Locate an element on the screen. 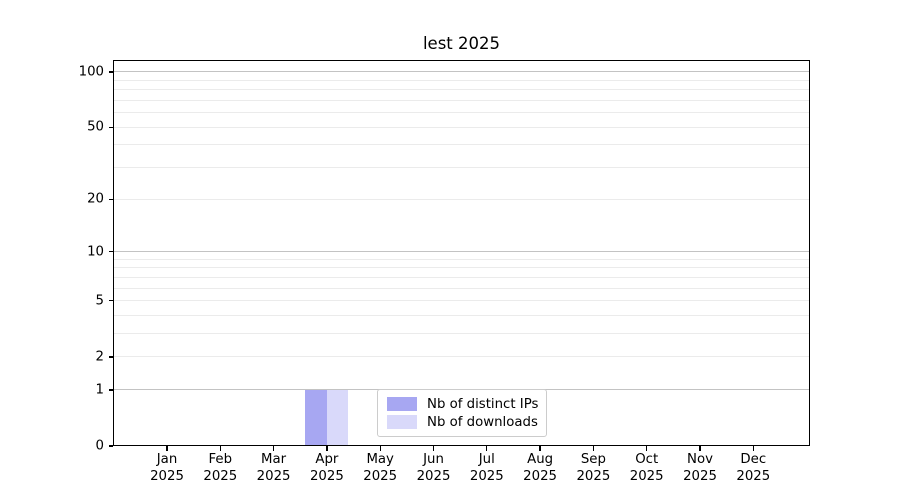 The image size is (900, 500). x-tick-label: Sep 2025 is located at coordinates (593, 468).